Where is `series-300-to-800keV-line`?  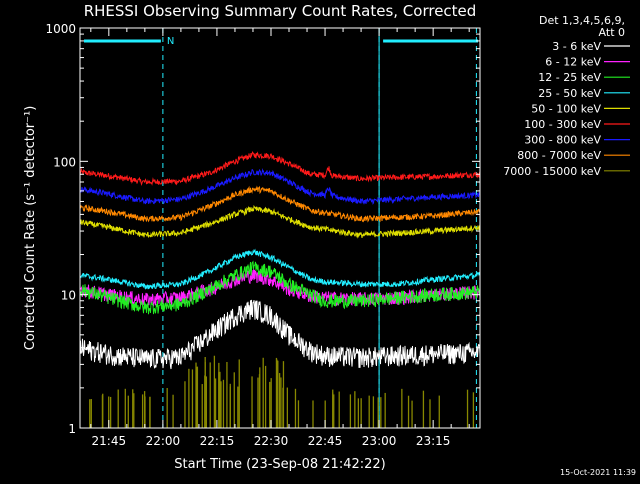
series-300-to-800keV-line is located at coordinates (280, 186).